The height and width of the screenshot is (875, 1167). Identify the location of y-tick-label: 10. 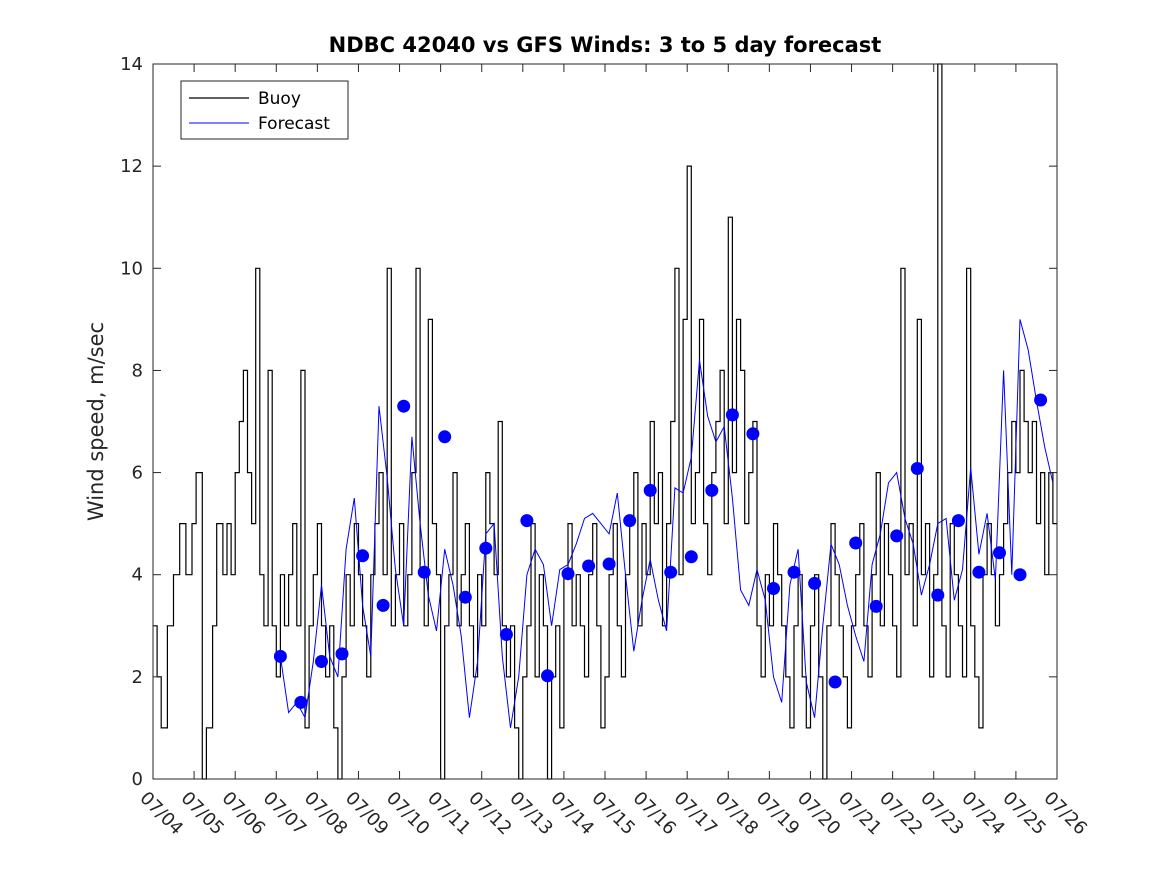
(131, 268).